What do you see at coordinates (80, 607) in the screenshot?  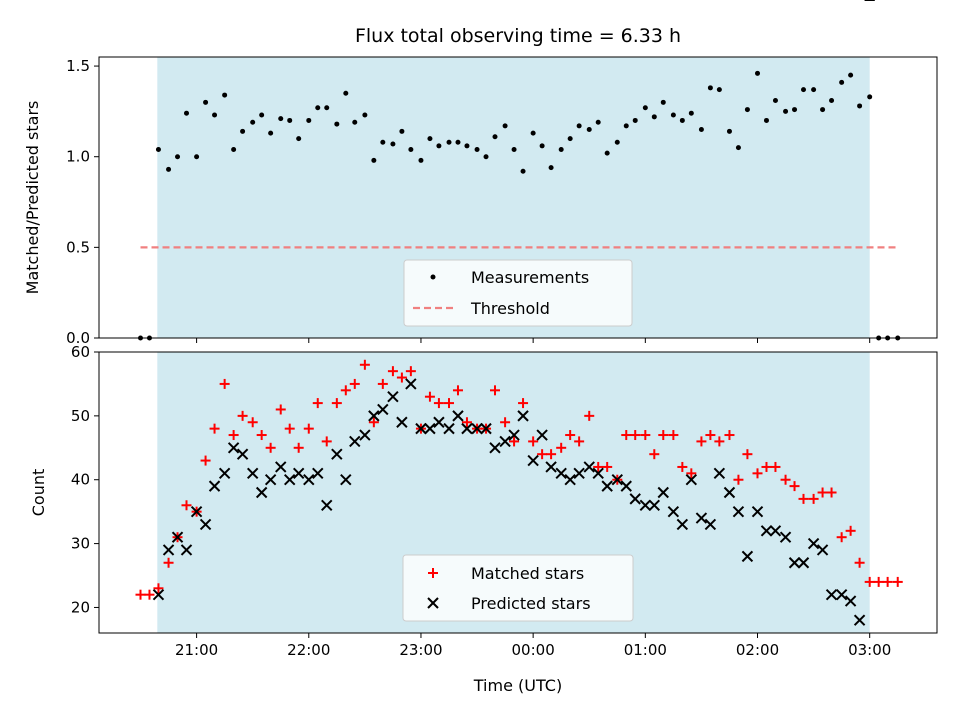 I see `y-tick-label: 20` at bounding box center [80, 607].